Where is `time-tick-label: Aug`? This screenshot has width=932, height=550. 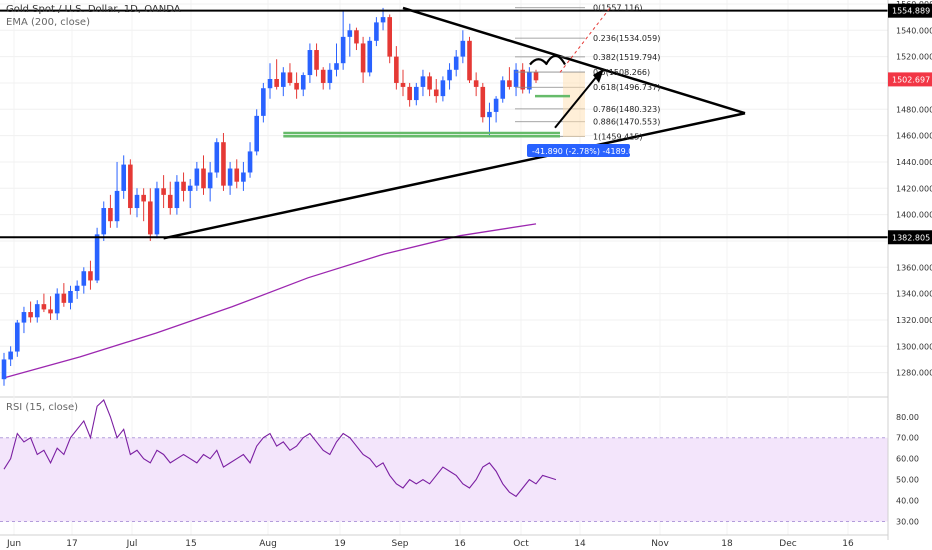 time-tick-label: Aug is located at coordinates (268, 544).